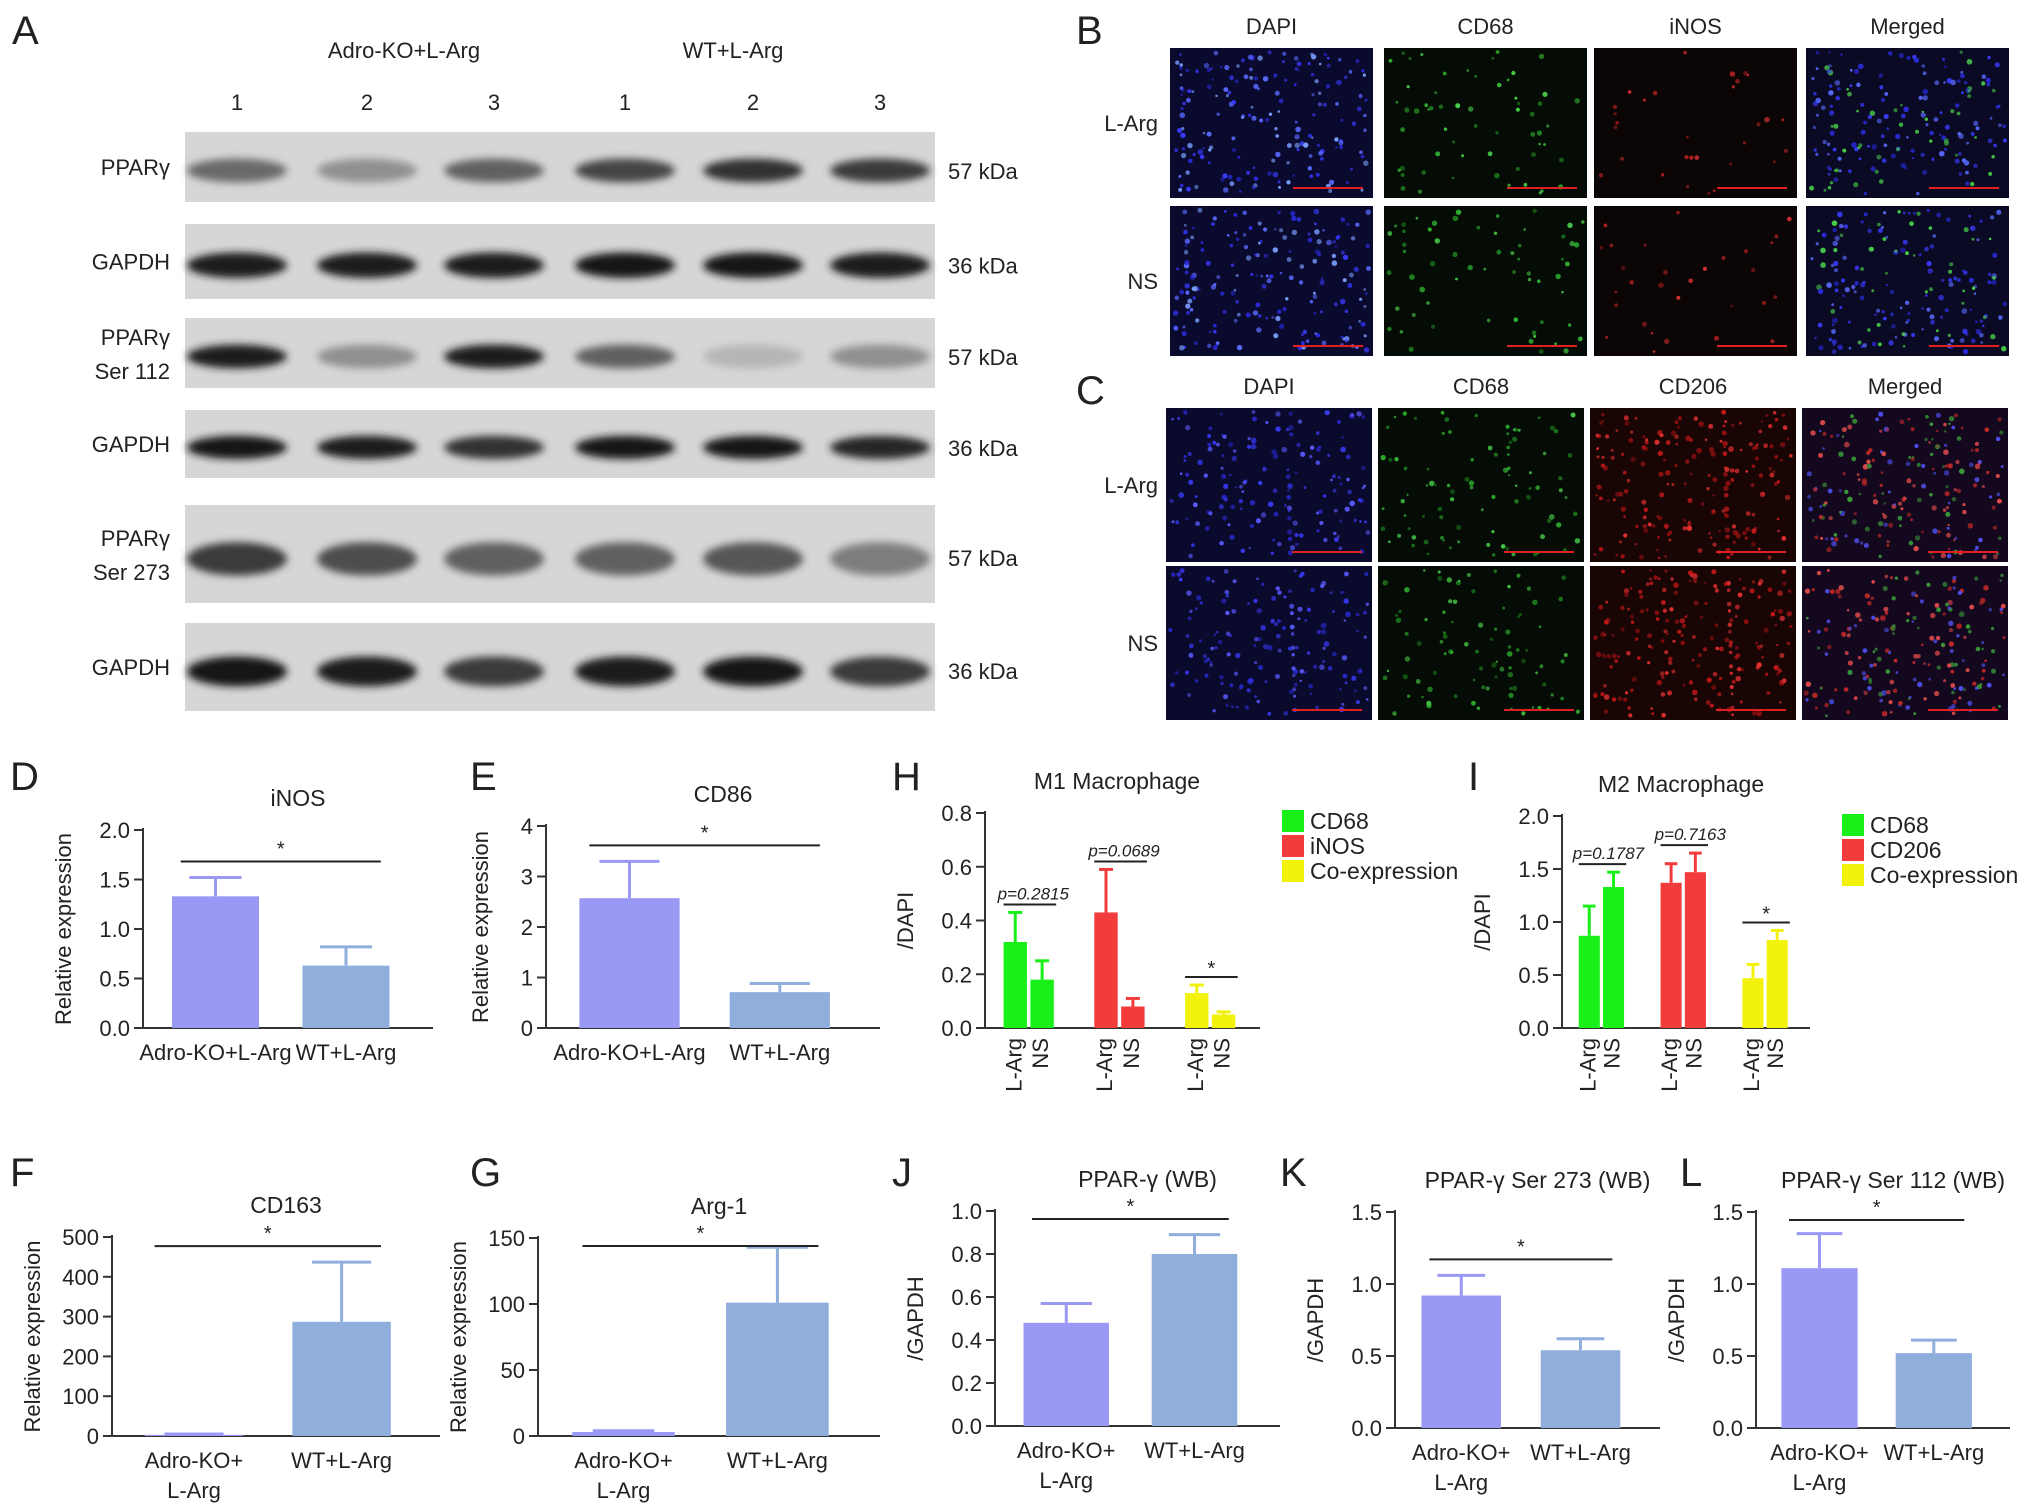 This screenshot has height=1510, width=2032. Describe the element at coordinates (956, 867) in the screenshot. I see `y-tick-label: 0.6` at that location.